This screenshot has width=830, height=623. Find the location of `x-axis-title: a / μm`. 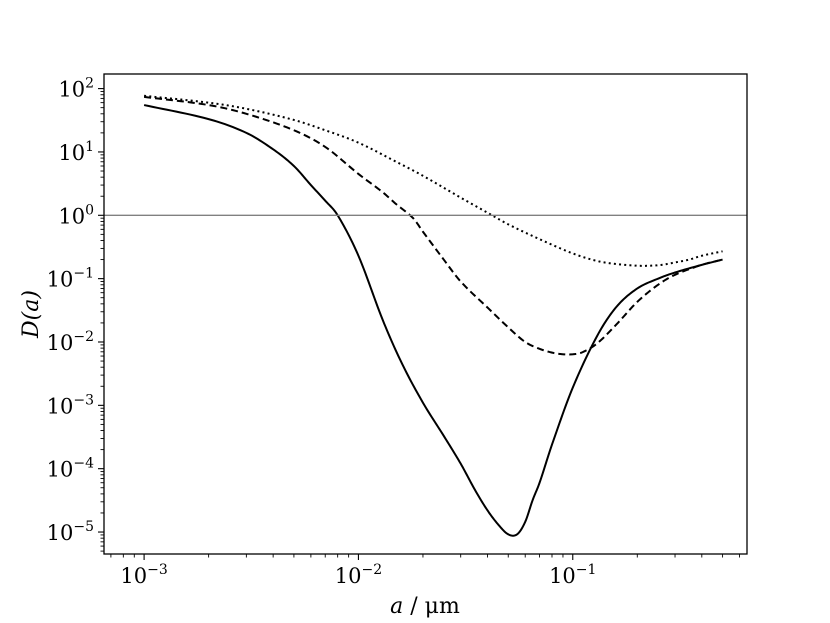

x-axis-title: a / μm is located at coordinates (425, 606).